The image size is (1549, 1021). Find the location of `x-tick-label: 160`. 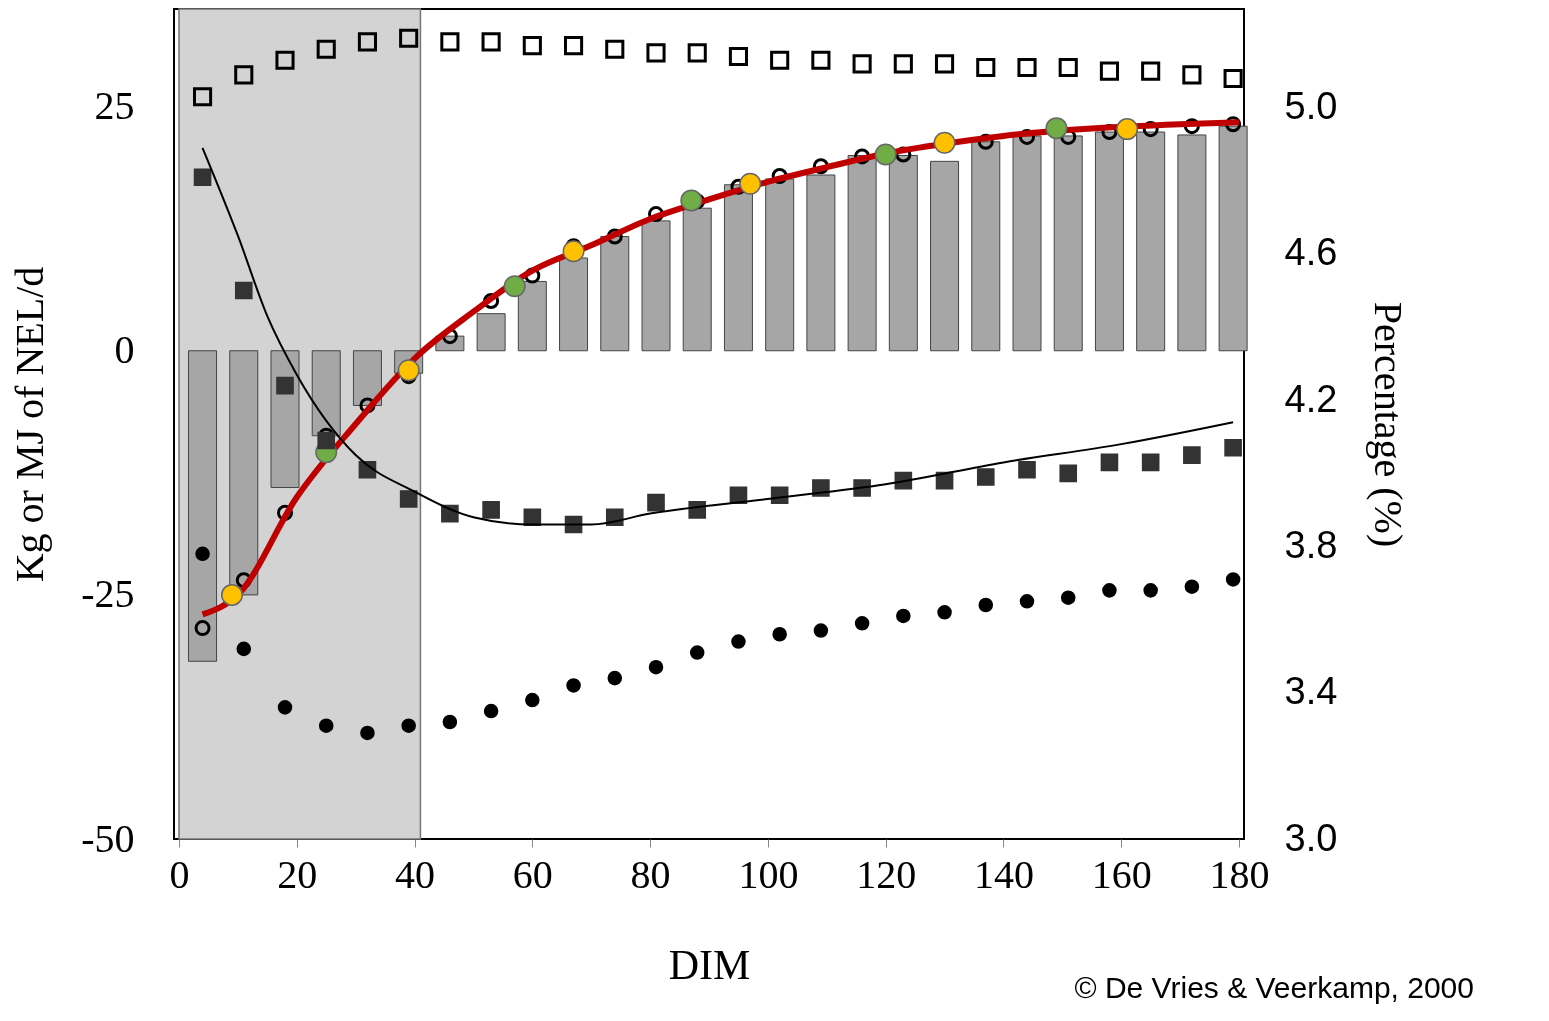

x-tick-label: 160 is located at coordinates (1121, 874).